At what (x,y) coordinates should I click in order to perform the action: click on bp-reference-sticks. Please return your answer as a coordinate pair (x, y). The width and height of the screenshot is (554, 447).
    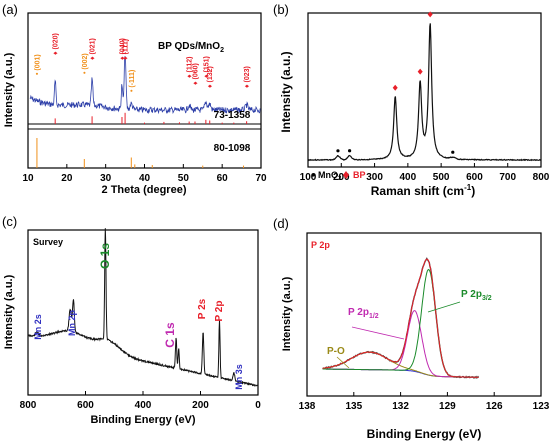
    Looking at the image, I should click on (151, 118).